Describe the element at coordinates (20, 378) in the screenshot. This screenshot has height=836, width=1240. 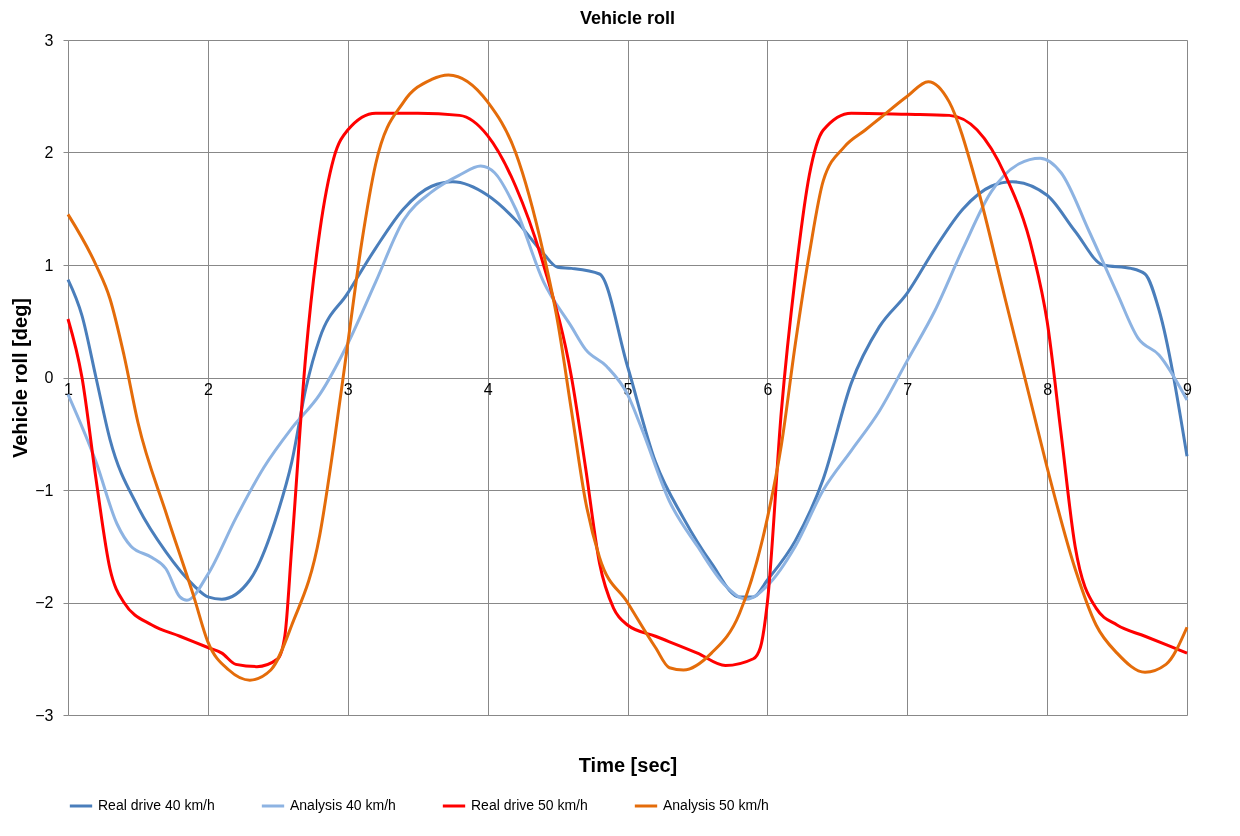
I see `y-axis-title: Vehicle roll [deg]` at that location.